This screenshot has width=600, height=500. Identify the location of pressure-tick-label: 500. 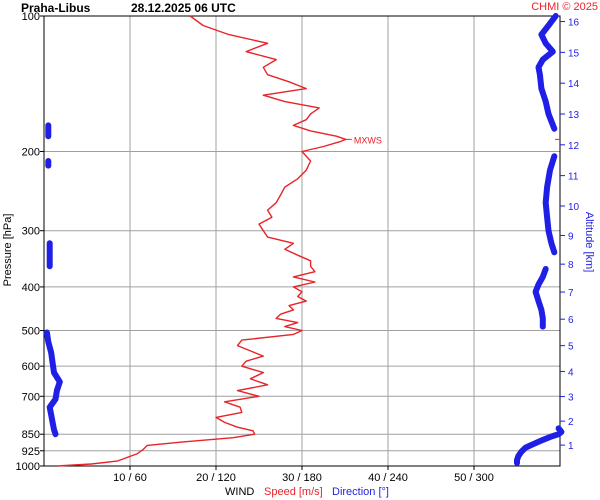
(31, 332).